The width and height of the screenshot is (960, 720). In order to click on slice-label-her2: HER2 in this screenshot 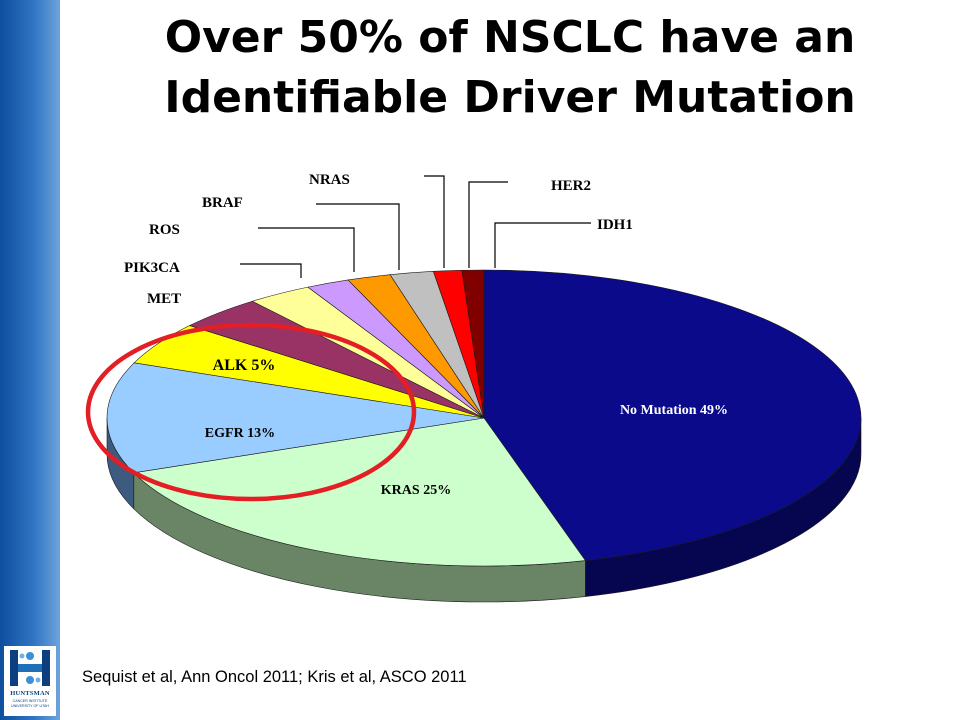, I will do `click(571, 186)`.